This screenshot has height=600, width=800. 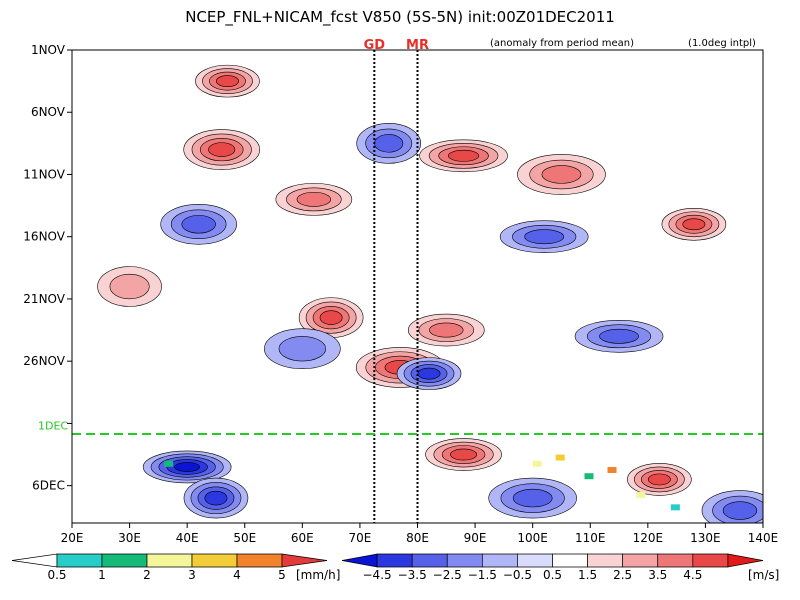 I want to click on marker-label: GD, so click(x=375, y=45).